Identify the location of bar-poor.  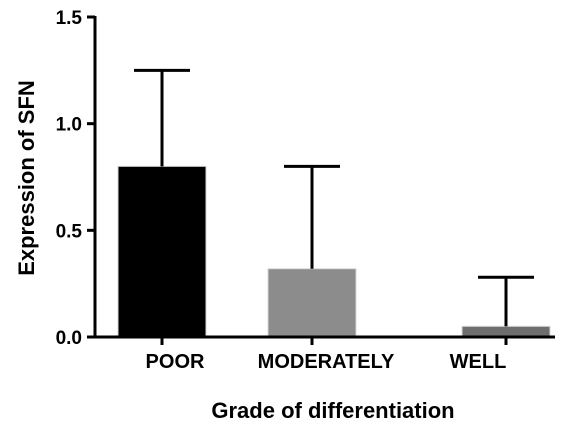
(162, 251).